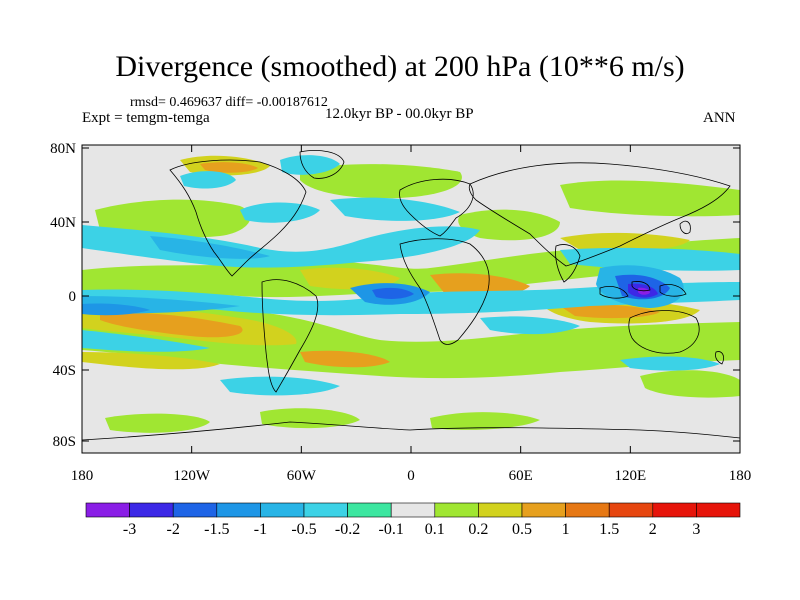 The height and width of the screenshot is (600, 800). I want to click on colorbar-label: 1.5, so click(609, 529).